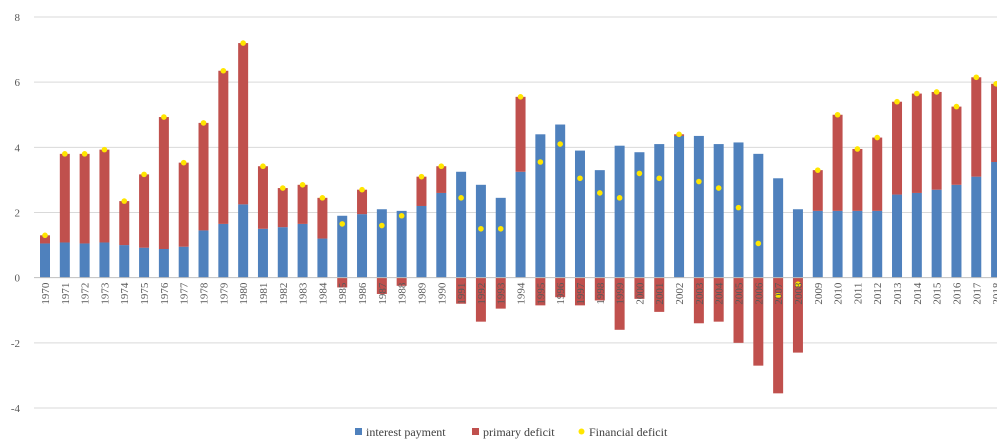 The image size is (997, 442). I want to click on x-tick-label: 1983, so click(304, 293).